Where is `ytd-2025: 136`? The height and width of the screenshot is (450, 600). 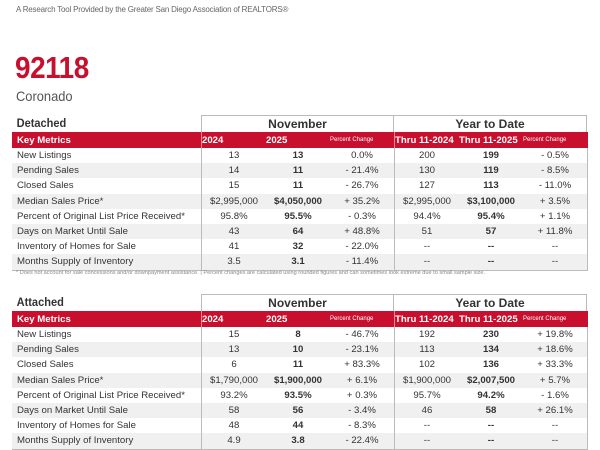
ytd-2025: 136 is located at coordinates (490, 365).